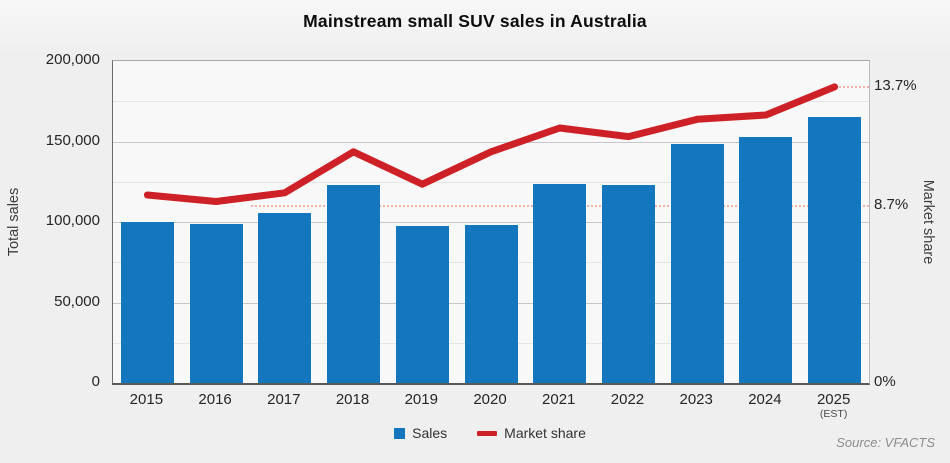 This screenshot has width=950, height=463. What do you see at coordinates (72, 59) in the screenshot?
I see `left-tick-200,000: 200,000` at bounding box center [72, 59].